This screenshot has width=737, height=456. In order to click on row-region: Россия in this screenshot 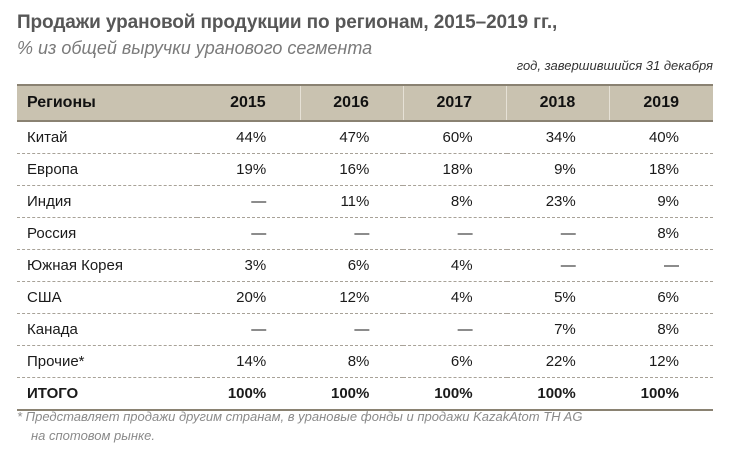, I will do `click(107, 233)`.